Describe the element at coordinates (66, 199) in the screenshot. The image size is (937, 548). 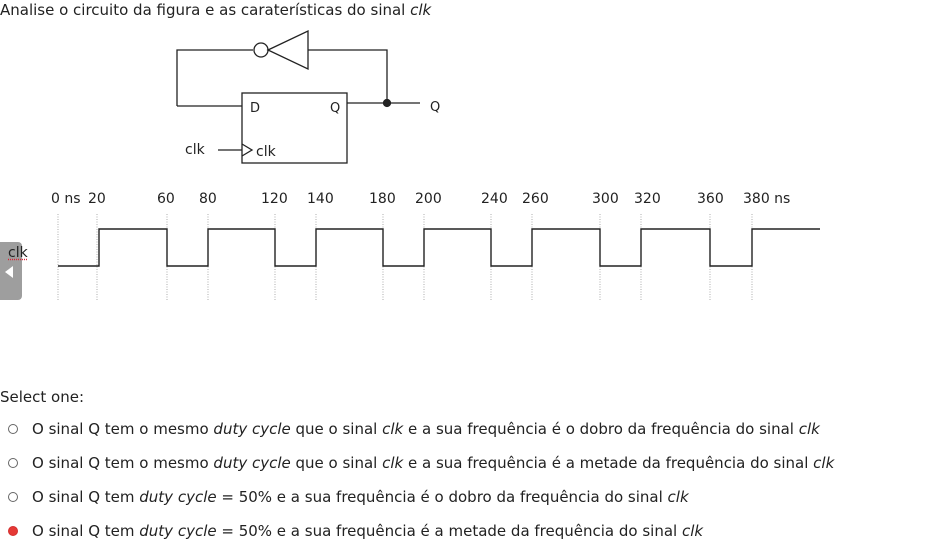
I see `time-label: 0 ns` at that location.